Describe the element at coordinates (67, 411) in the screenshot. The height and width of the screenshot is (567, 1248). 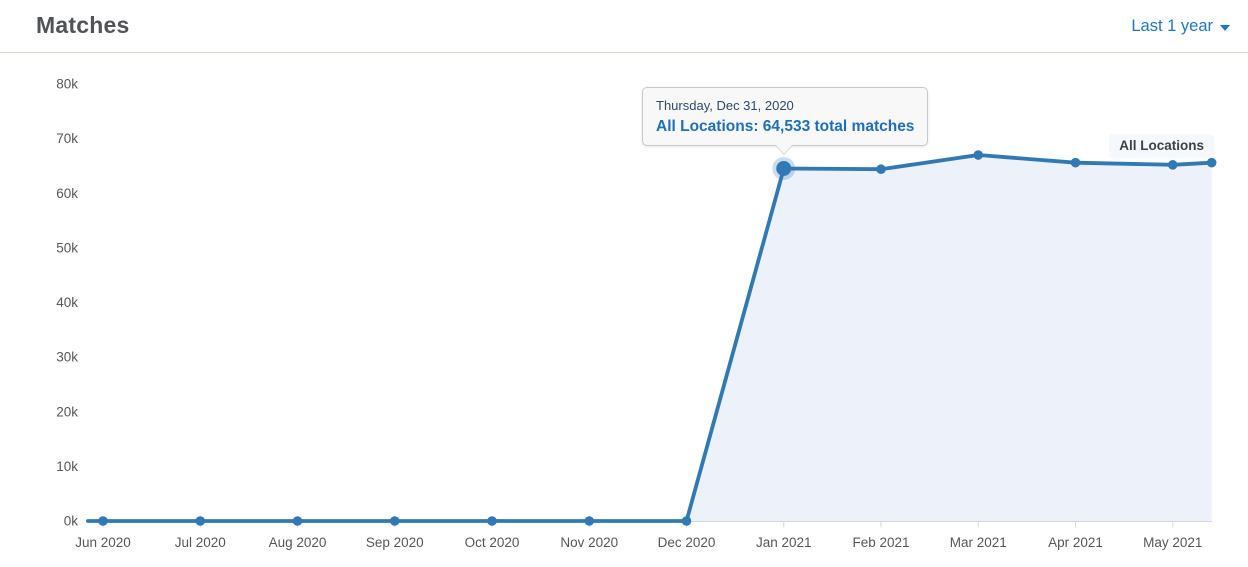
I see `y-axis-label: 20k` at that location.